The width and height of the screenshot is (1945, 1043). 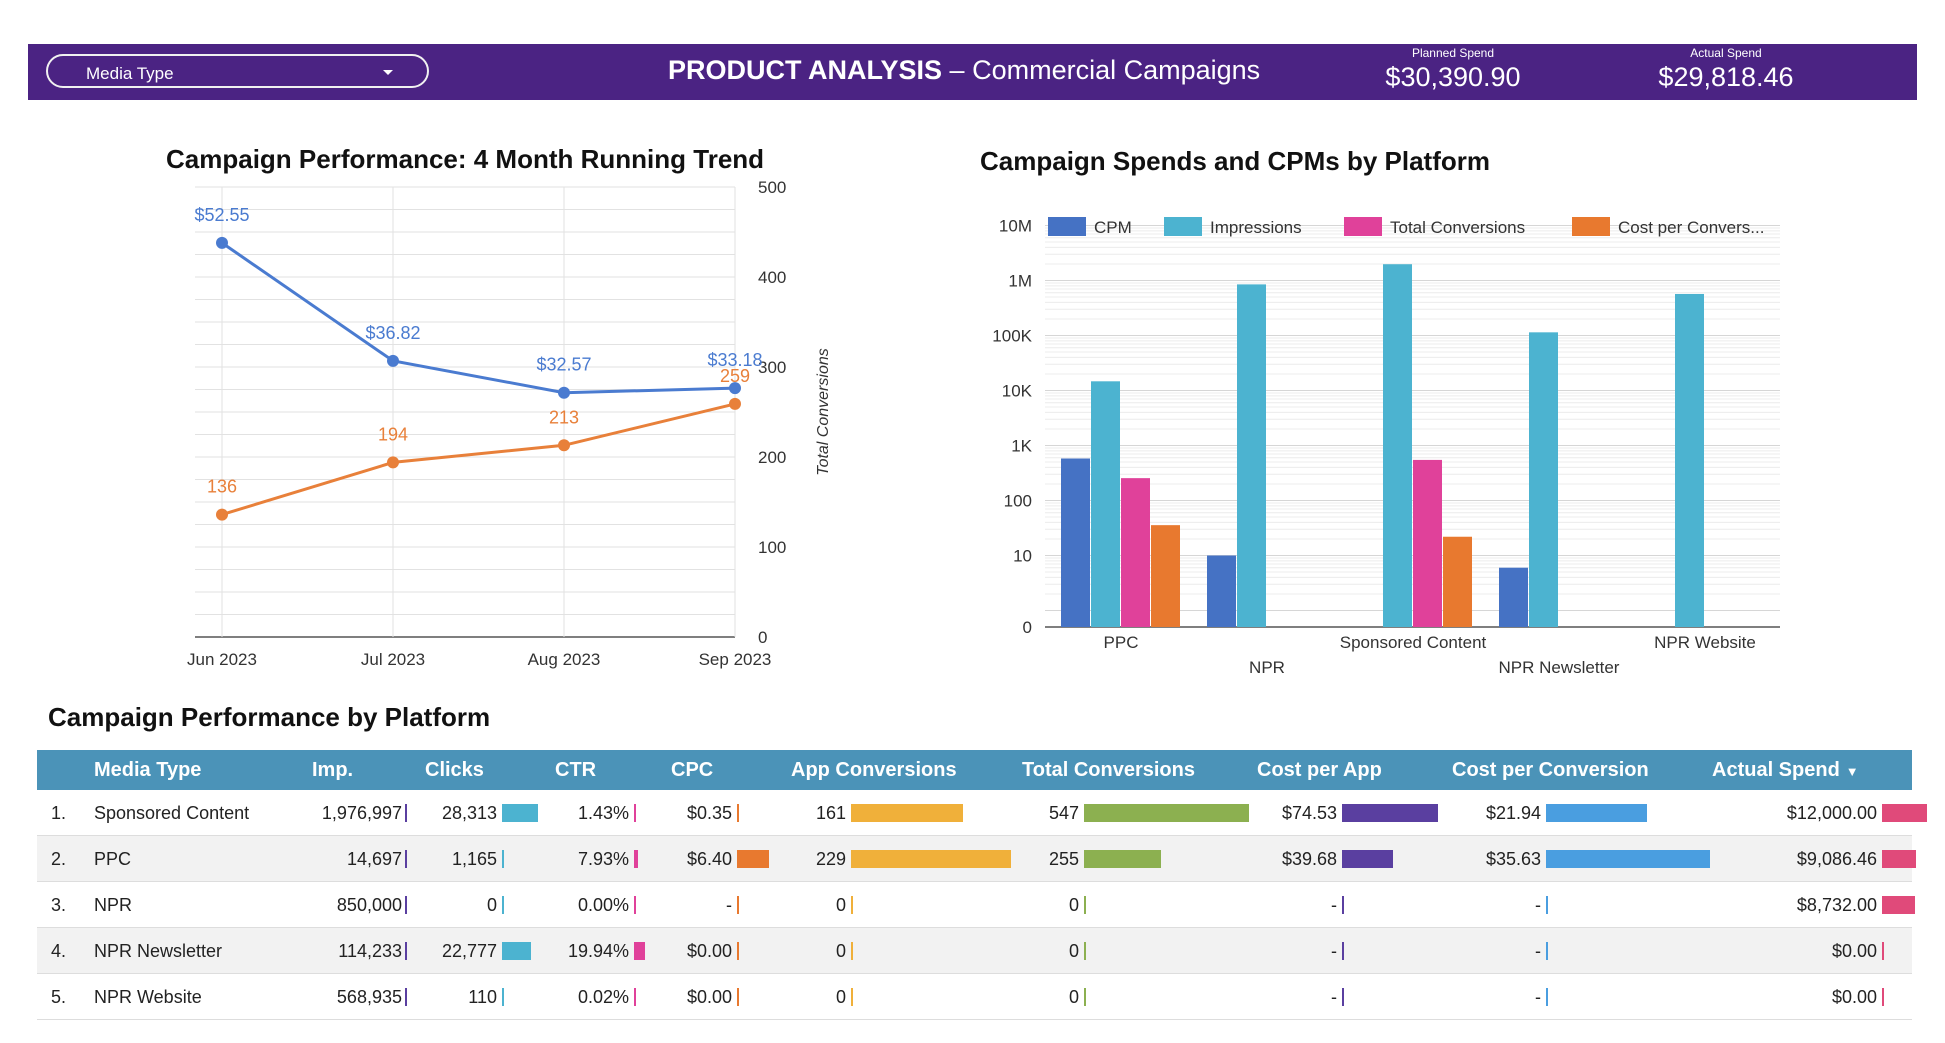 What do you see at coordinates (1854, 951) in the screenshot?
I see `spend-cell: $0.00` at bounding box center [1854, 951].